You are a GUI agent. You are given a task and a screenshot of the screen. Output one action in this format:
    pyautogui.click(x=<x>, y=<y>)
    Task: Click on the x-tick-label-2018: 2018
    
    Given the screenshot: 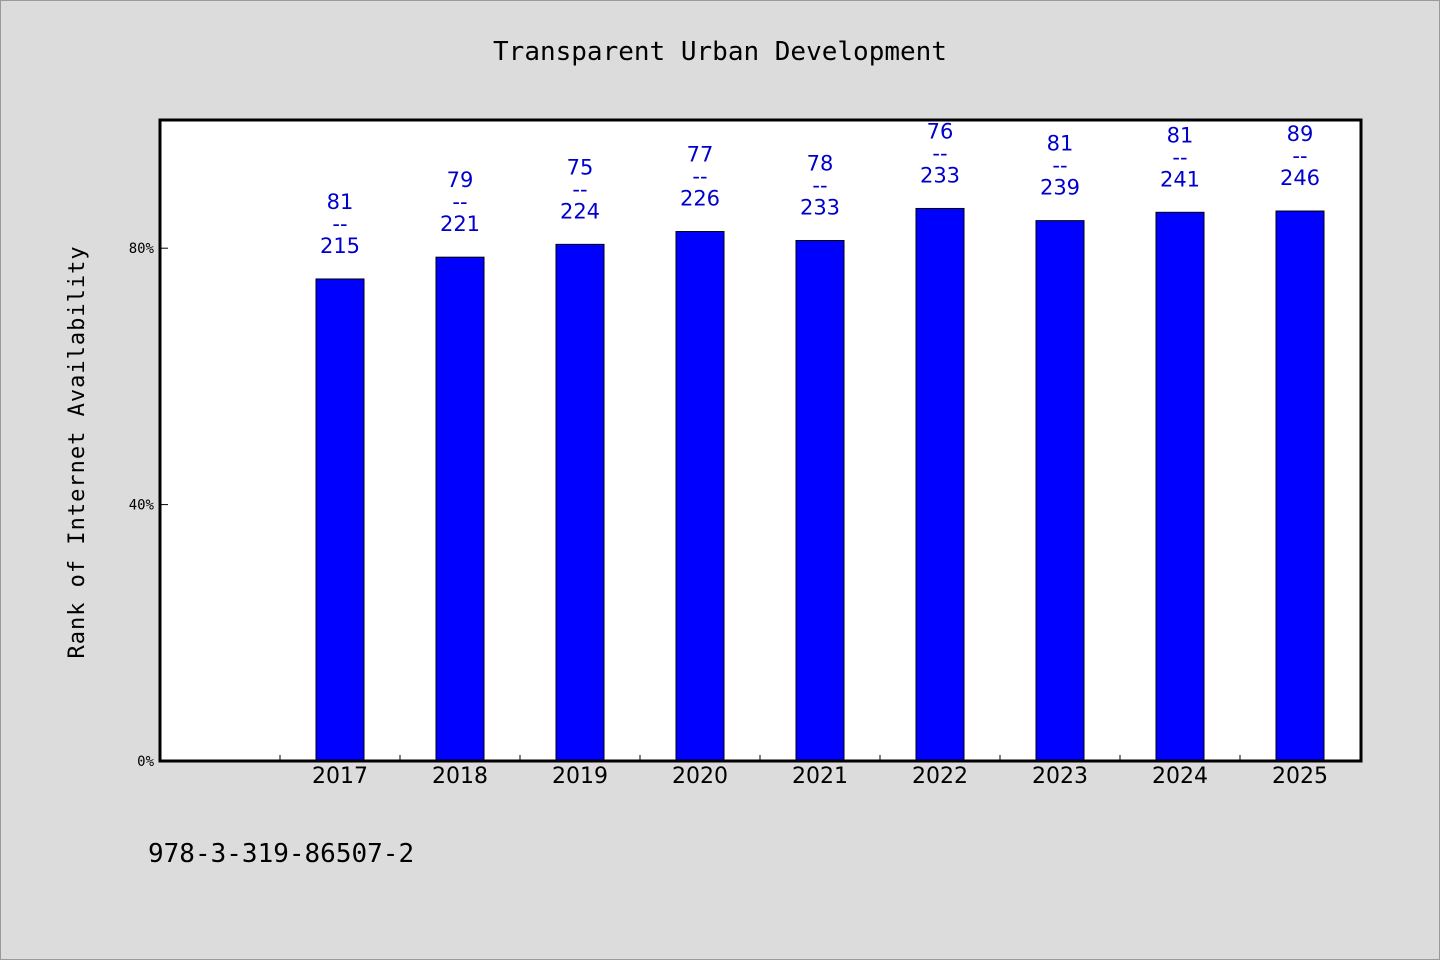 What is the action you would take?
    pyautogui.click(x=460, y=776)
    